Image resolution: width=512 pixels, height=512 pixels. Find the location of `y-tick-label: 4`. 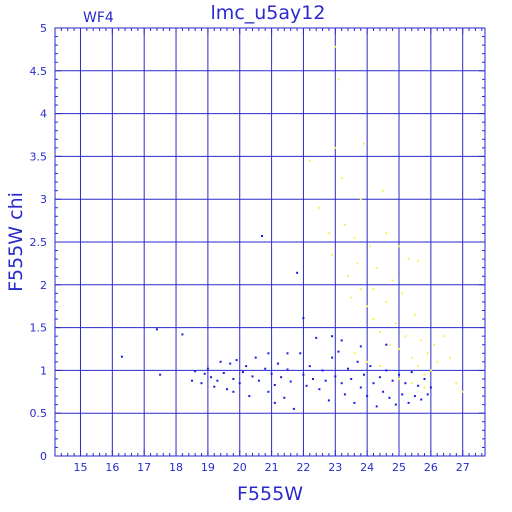

y-tick-label: 4 is located at coordinates (43, 114).